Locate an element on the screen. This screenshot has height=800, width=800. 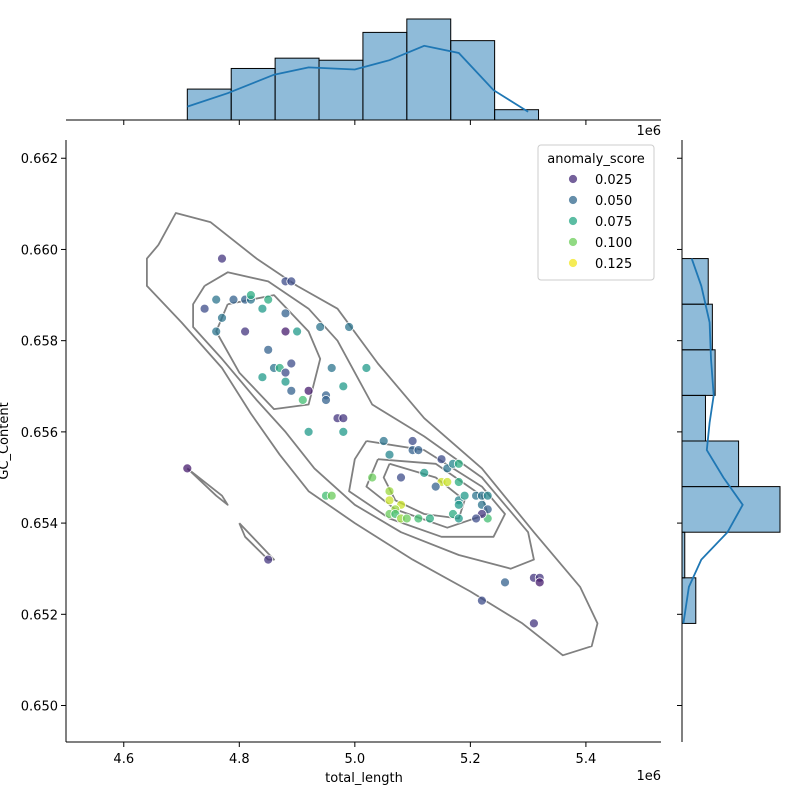
legend-label: 0.075 is located at coordinates (613, 222).